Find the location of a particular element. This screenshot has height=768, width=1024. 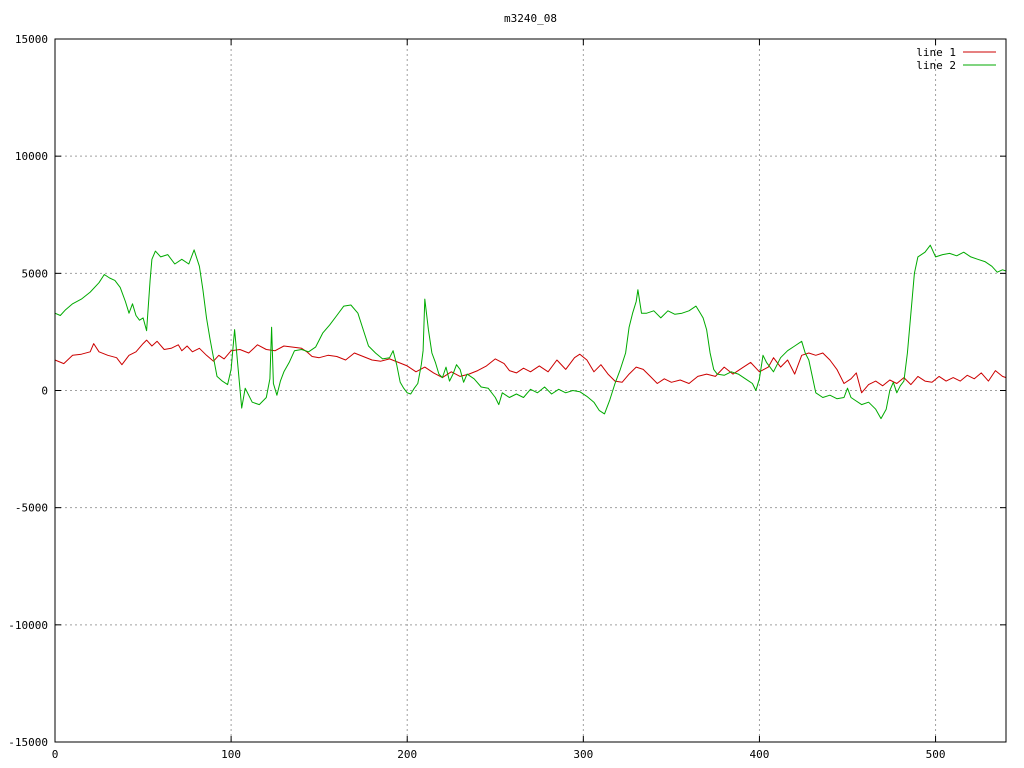

y-tick-label: 15000 is located at coordinates (31, 39).